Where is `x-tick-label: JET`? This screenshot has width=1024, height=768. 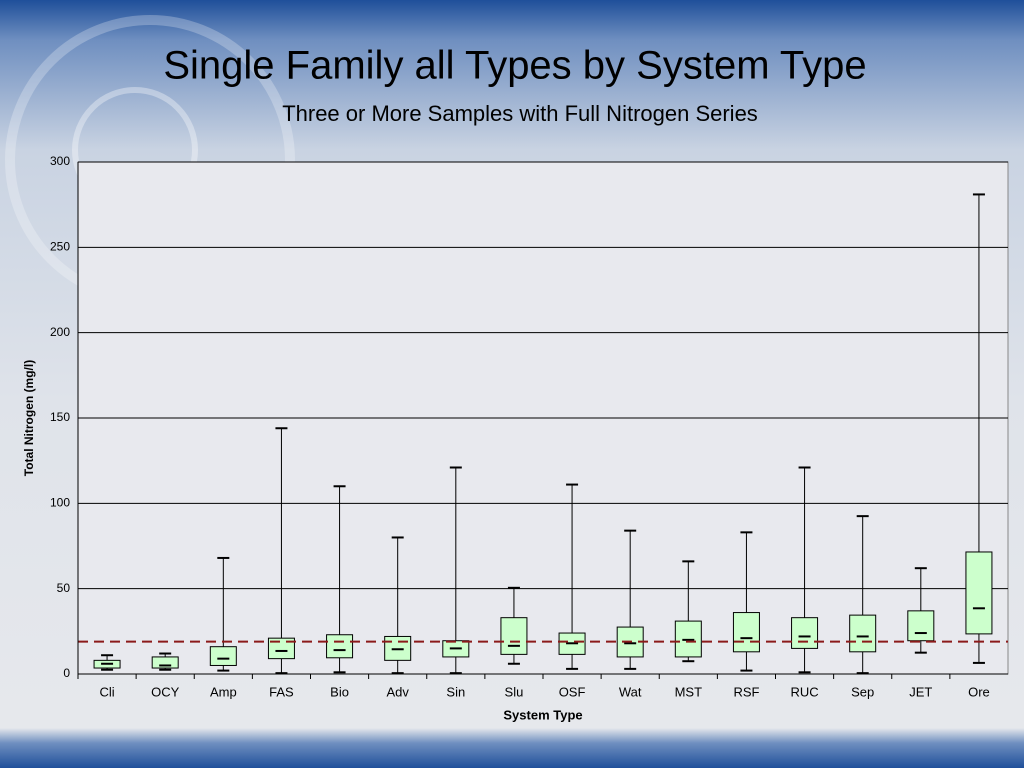
x-tick-label: JET is located at coordinates (920, 691).